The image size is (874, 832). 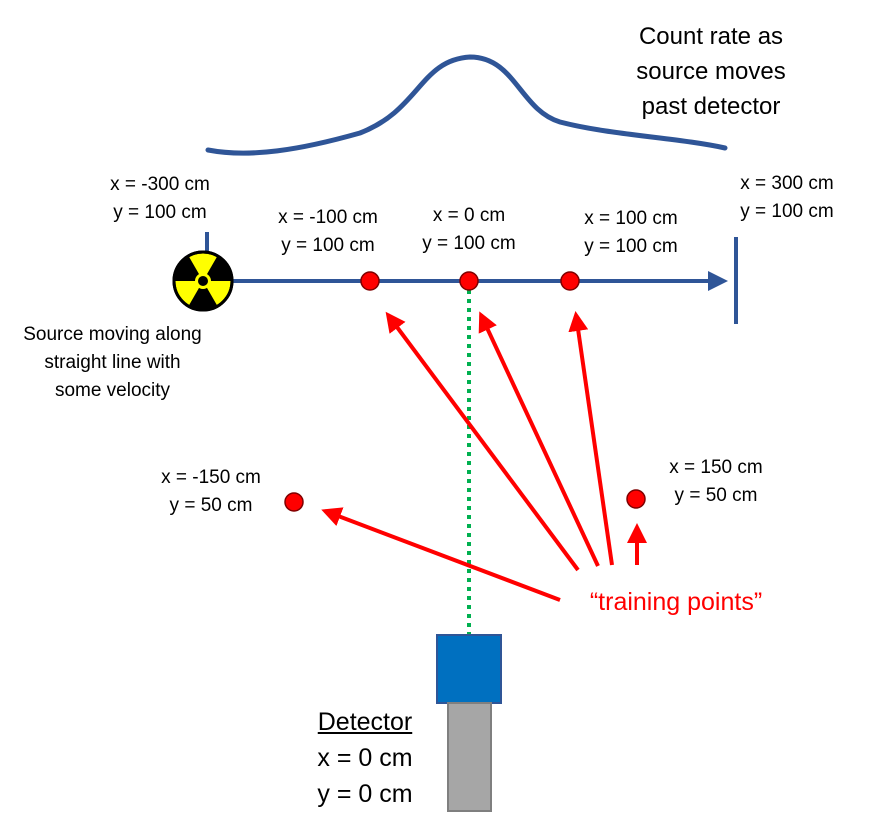 I want to click on point-label-100: x = 100 cm y = 100 cm, so click(x=631, y=232).